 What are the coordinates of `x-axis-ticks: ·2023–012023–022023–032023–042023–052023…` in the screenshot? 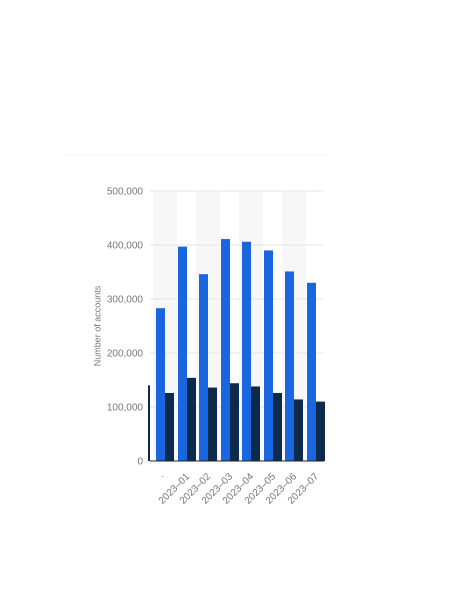 It's located at (239, 489).